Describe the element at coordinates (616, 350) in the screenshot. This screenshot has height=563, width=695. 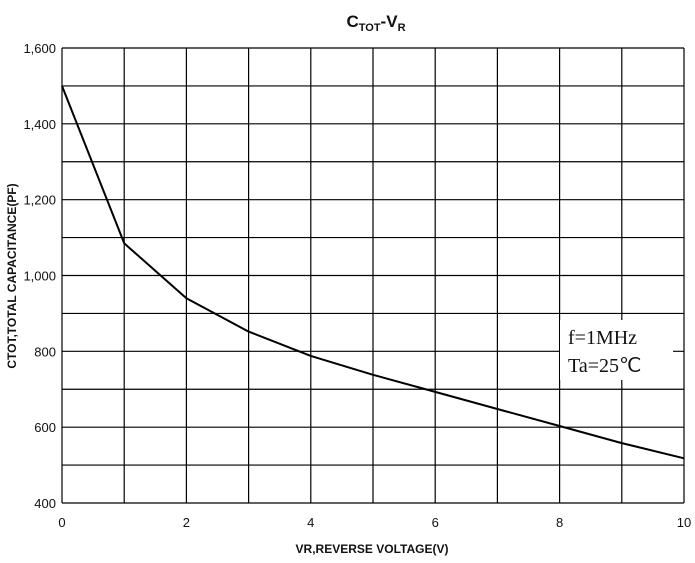
I see `annotation-background` at that location.